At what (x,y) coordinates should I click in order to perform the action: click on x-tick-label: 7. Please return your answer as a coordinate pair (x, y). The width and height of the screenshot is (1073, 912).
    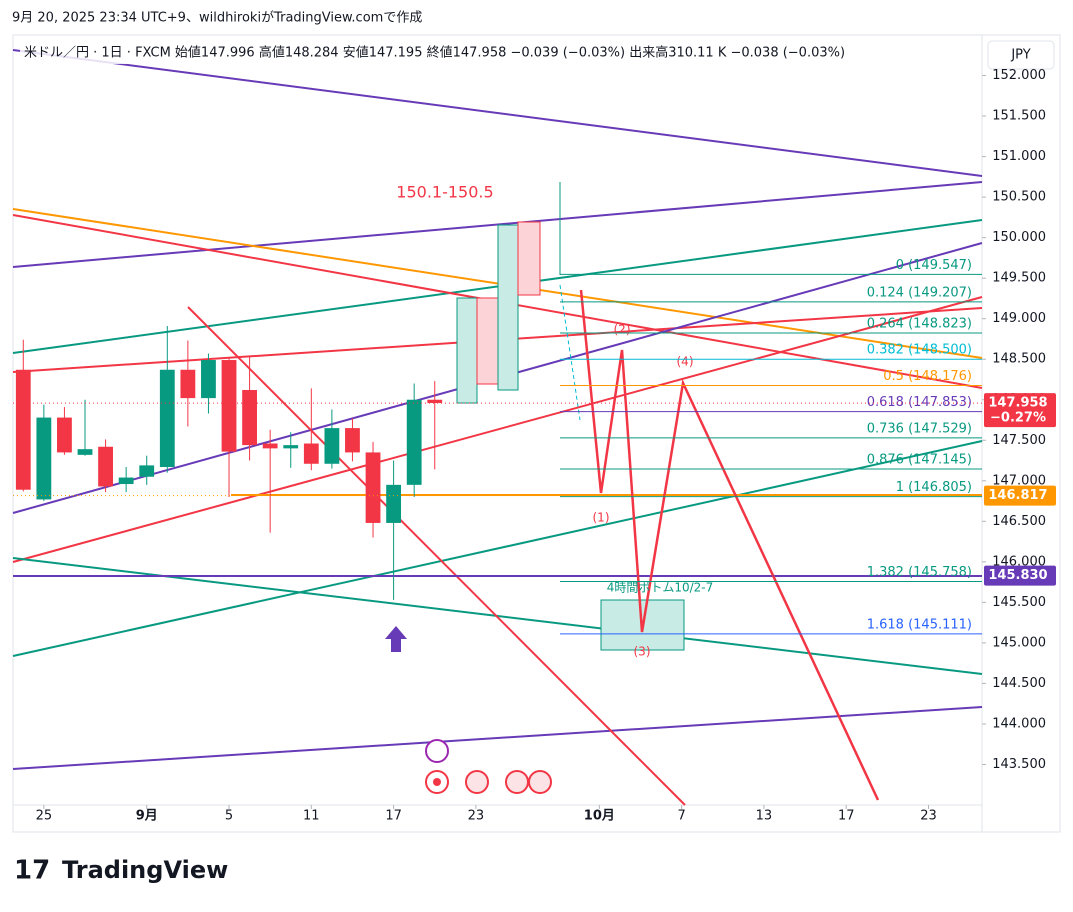
    Looking at the image, I should click on (681, 816).